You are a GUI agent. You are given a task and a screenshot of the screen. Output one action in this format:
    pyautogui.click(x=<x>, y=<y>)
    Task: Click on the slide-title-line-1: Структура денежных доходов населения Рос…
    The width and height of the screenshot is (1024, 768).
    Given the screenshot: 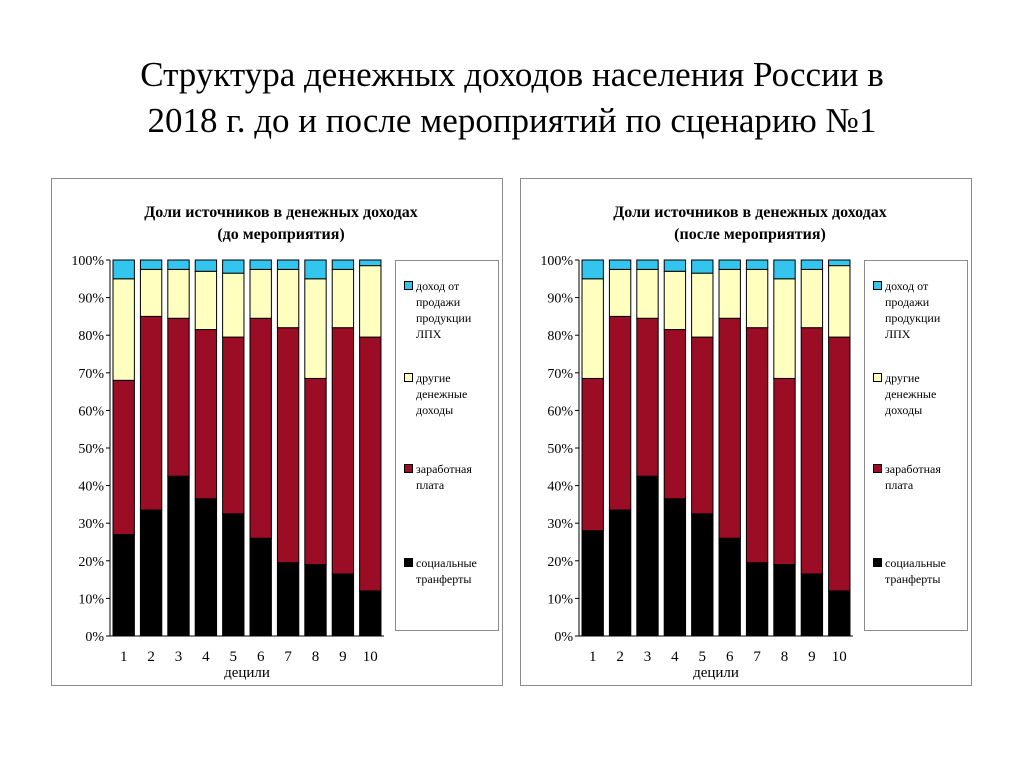 What is the action you would take?
    pyautogui.click(x=512, y=74)
    